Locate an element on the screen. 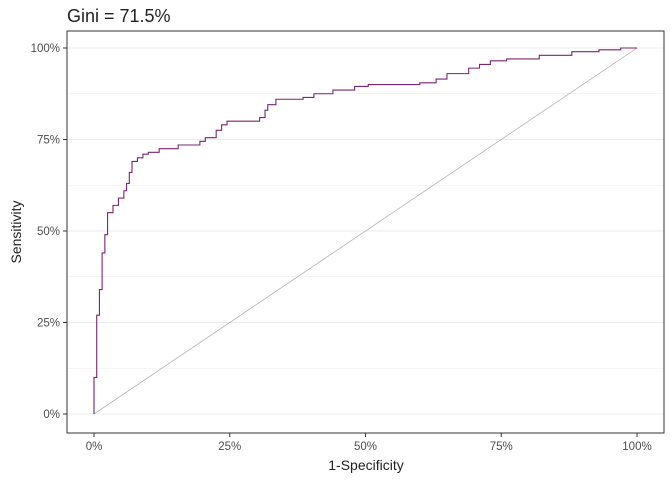 This screenshot has height=480, width=672. y-axis-ticks: 0% 25% 50% 75% 100% is located at coordinates (49, 232).